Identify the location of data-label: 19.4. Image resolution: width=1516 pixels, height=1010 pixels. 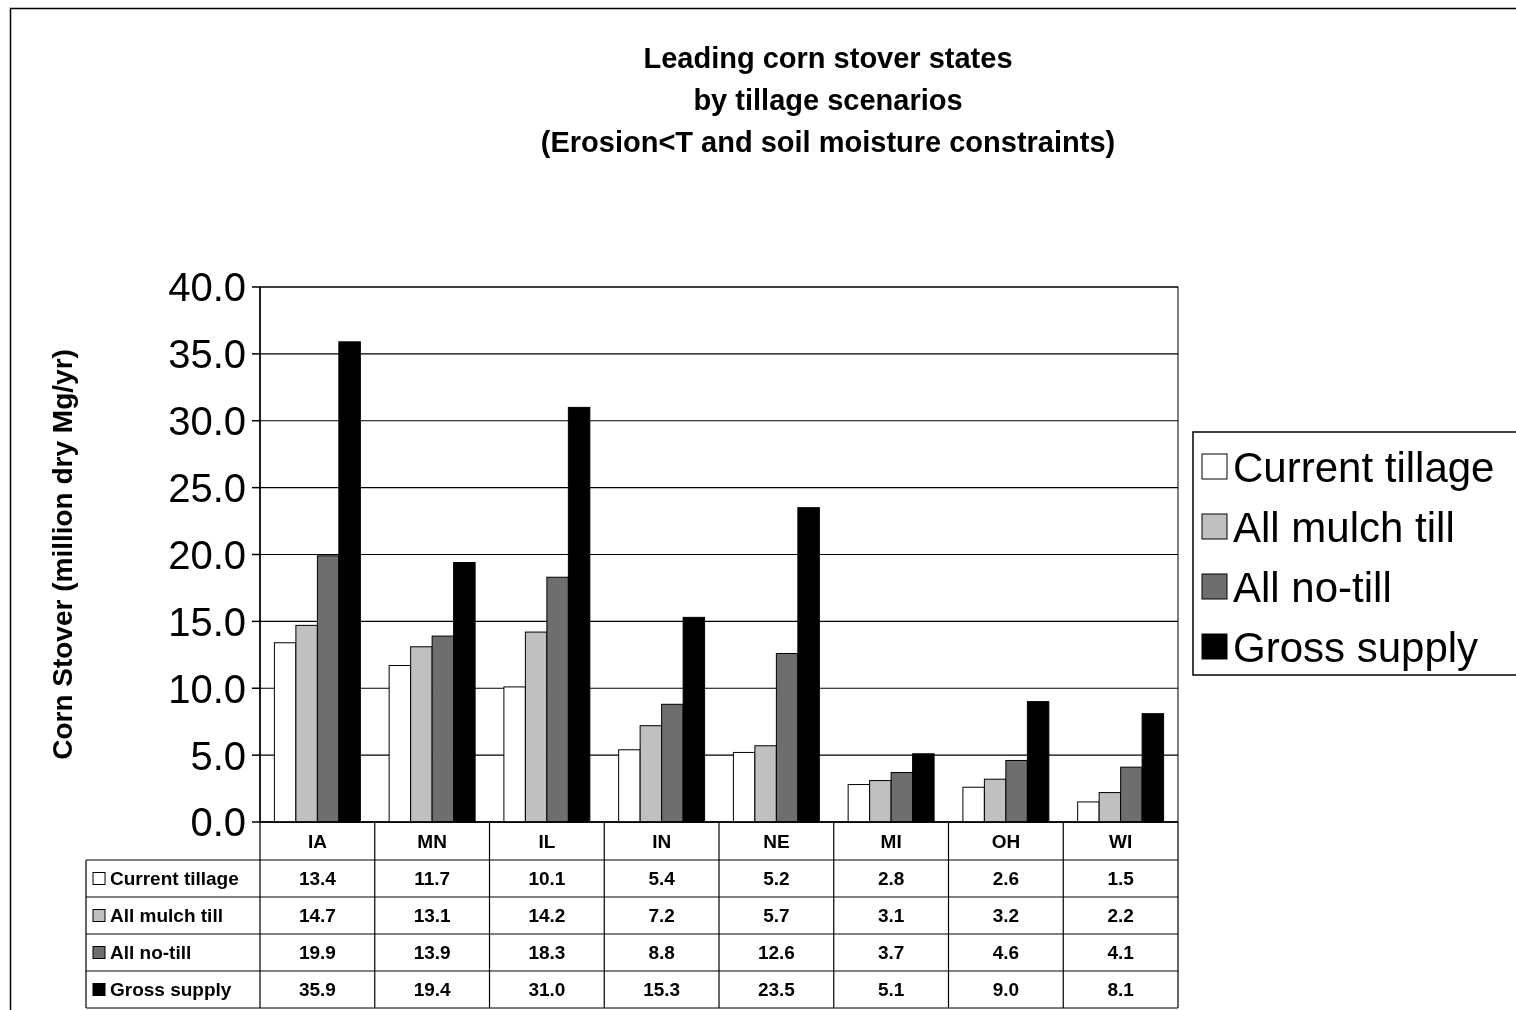
(432, 990).